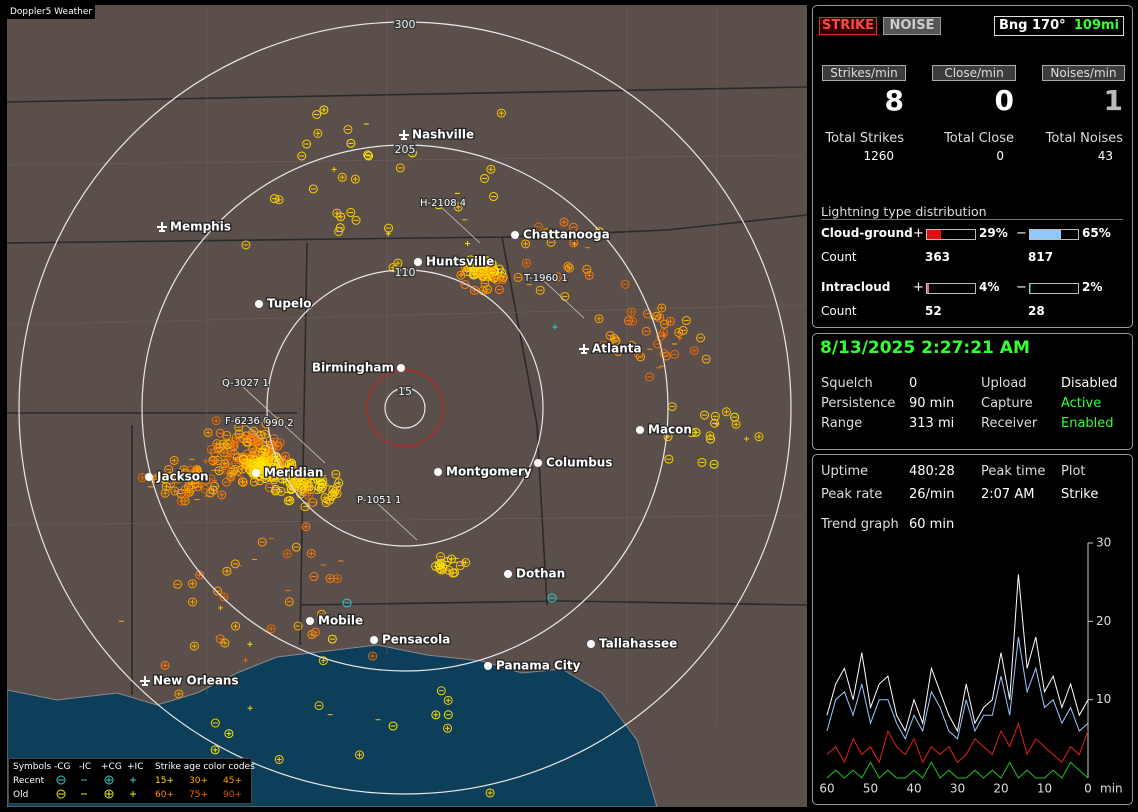 The image size is (1138, 812). Describe the element at coordinates (397, 521) in the screenshot. I see `storm-leader` at that location.